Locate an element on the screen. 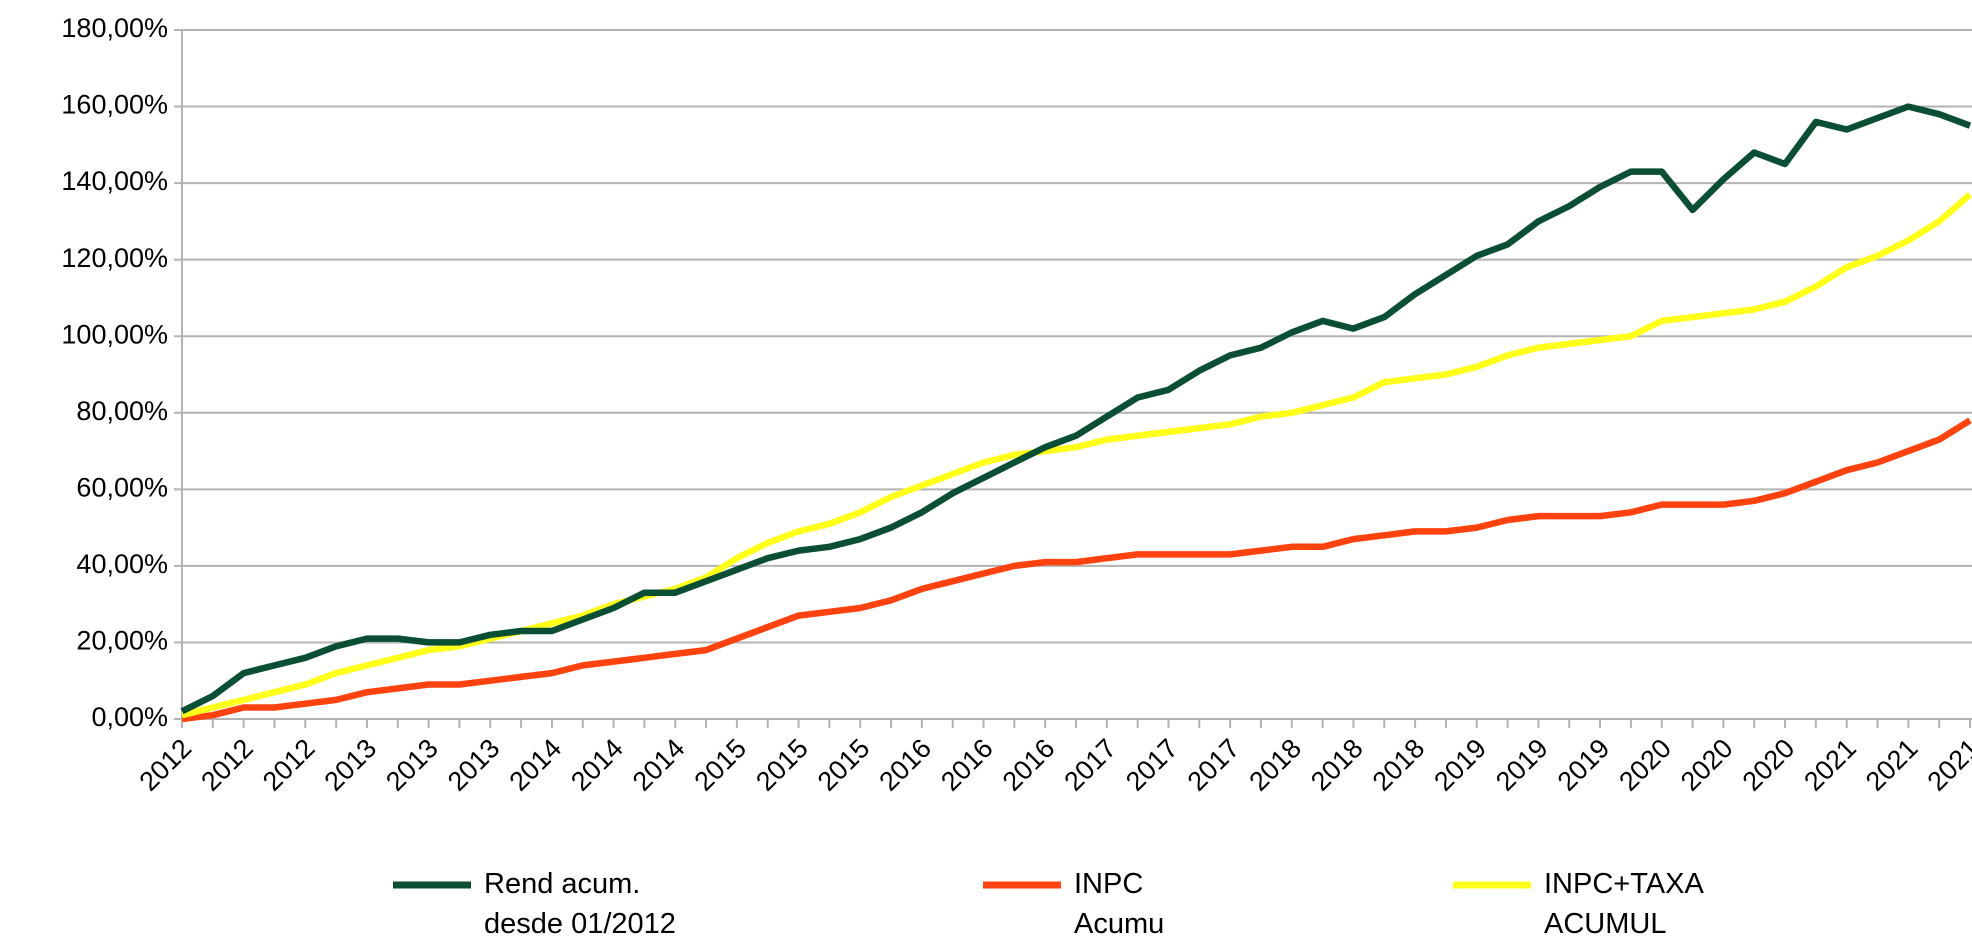  y-tick-label: 100,00% is located at coordinates (114, 334).